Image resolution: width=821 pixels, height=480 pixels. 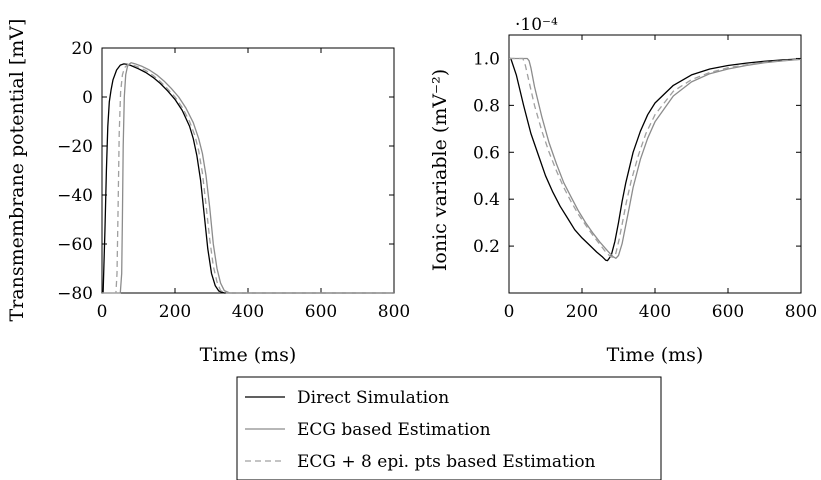 I want to click on x-axis-label-left: Time (ms), so click(x=248, y=355).